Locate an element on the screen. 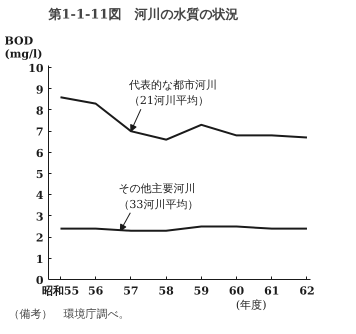  y-tick-label: 3 is located at coordinates (40, 217).